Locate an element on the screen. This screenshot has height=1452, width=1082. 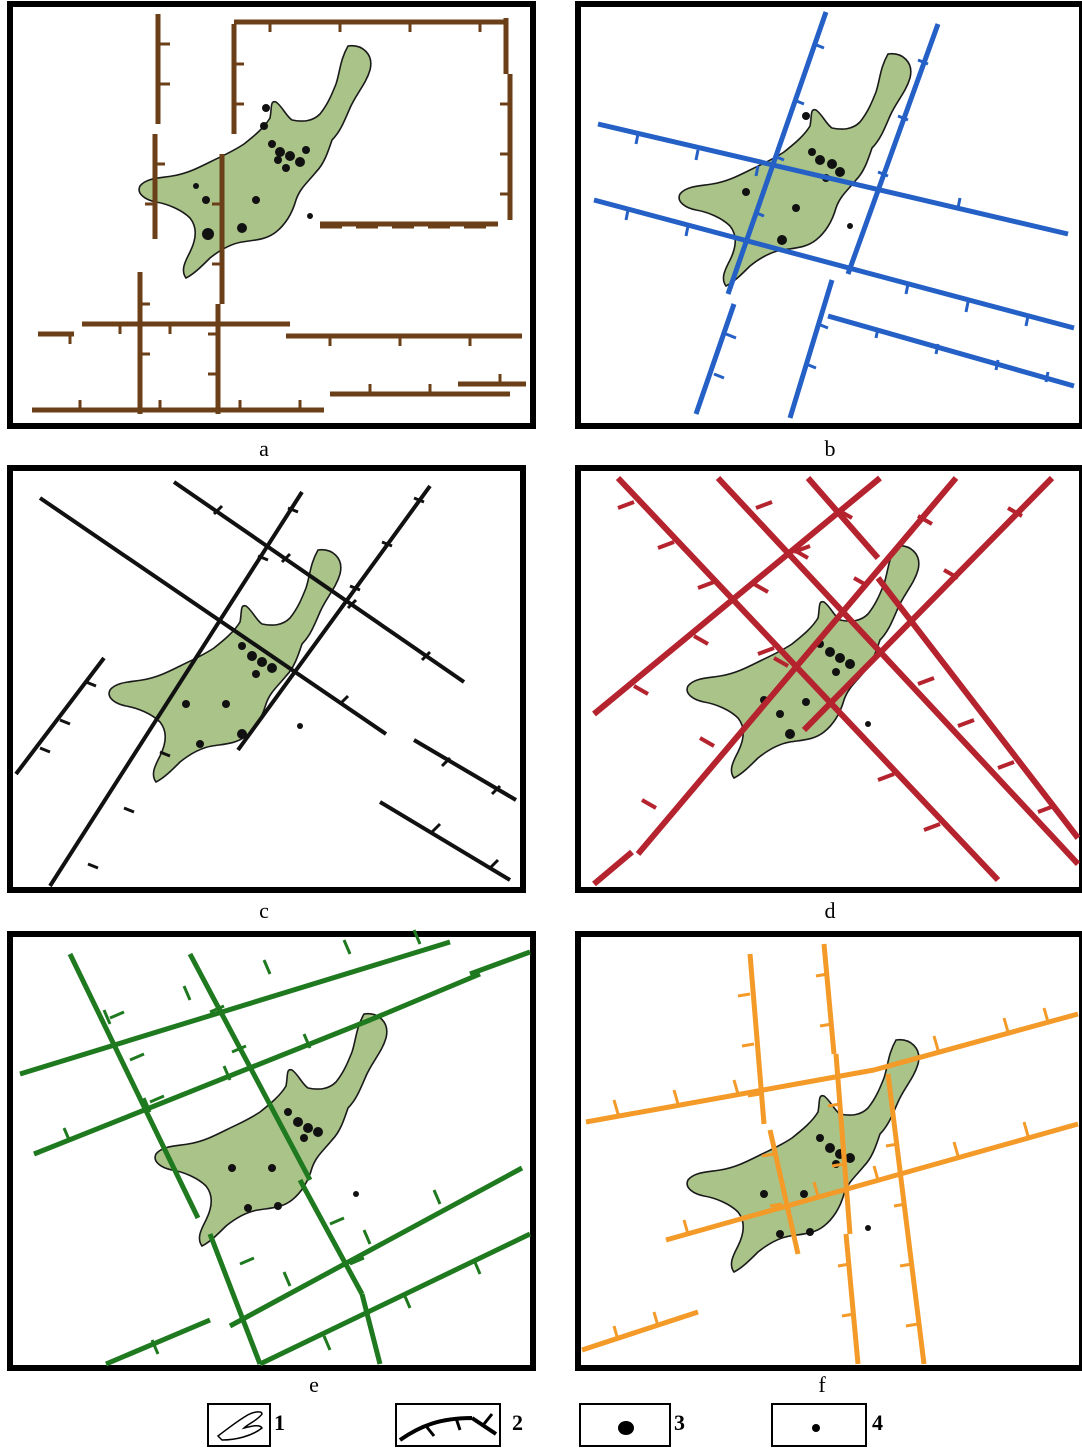
panel-f is located at coordinates (828, 1151).